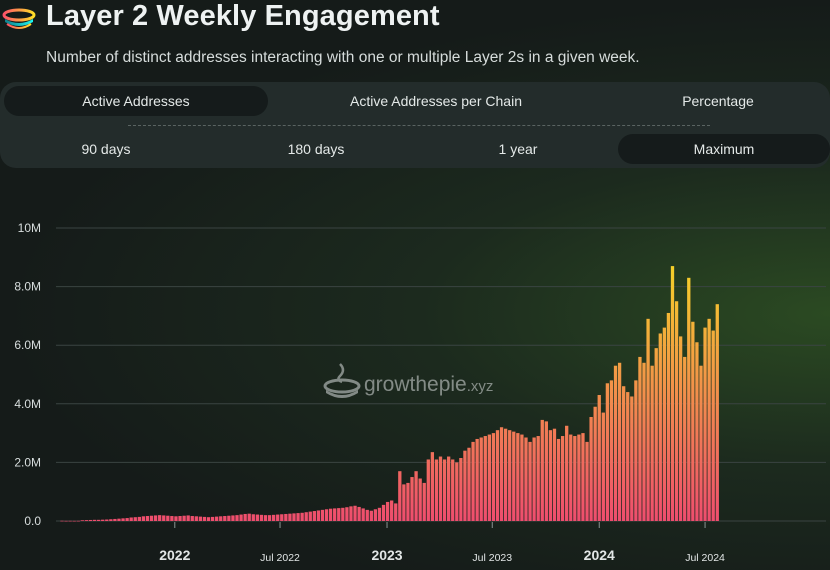  What do you see at coordinates (106, 149) in the screenshot?
I see `tab-90-days: 90 days` at bounding box center [106, 149].